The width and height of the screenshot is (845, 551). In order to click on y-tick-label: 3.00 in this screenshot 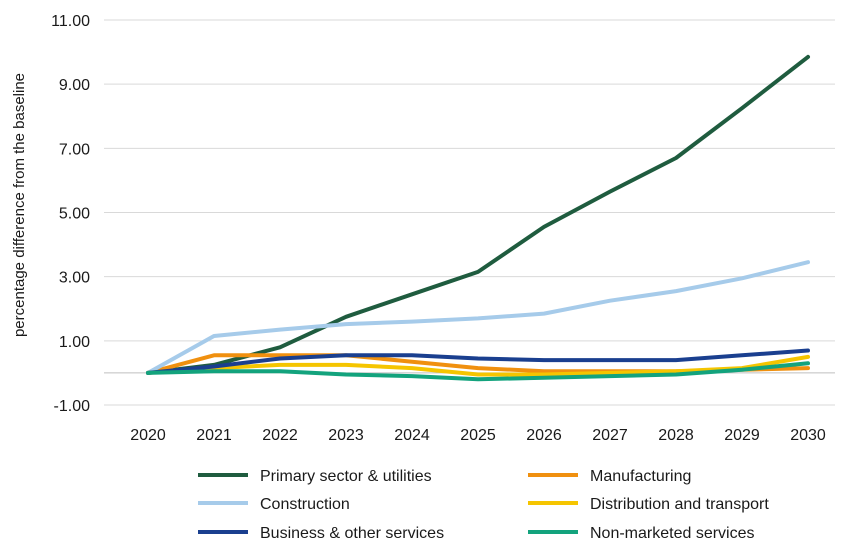, I will do `click(74, 278)`.